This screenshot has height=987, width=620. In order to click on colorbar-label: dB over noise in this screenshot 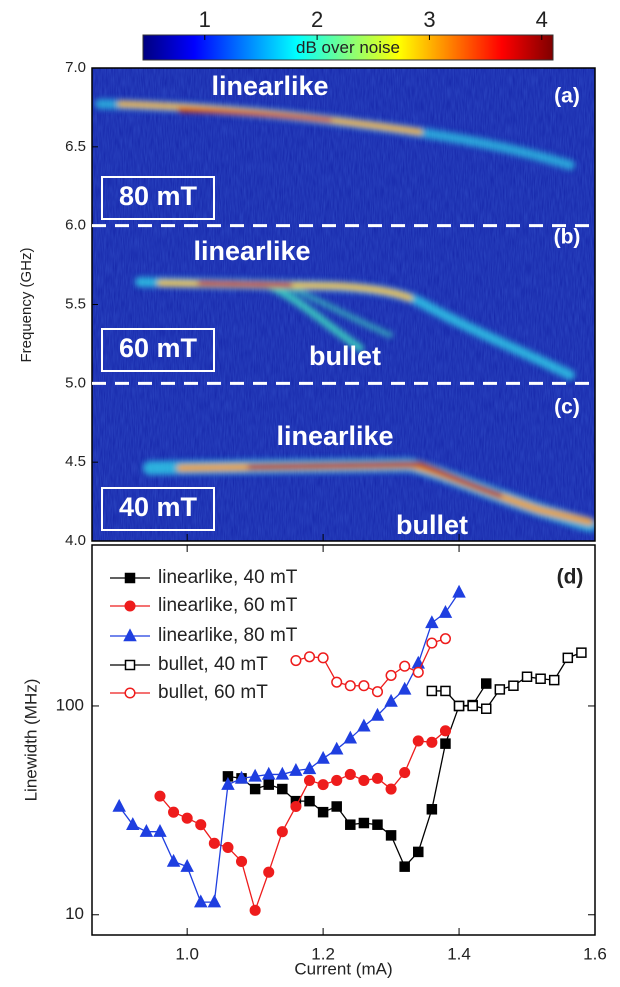, I will do `click(348, 47)`.